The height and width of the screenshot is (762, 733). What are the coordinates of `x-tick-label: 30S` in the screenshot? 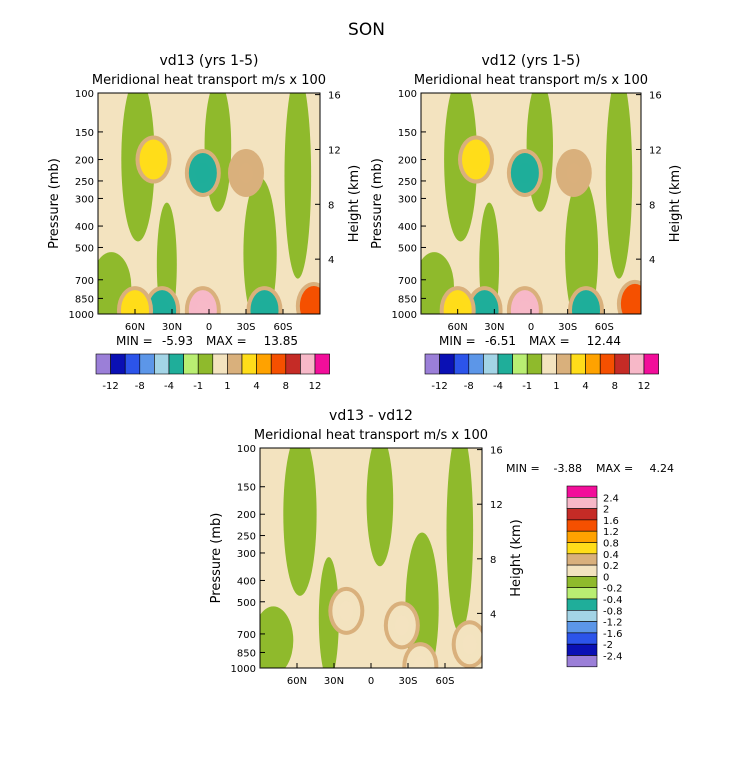 It's located at (567, 327).